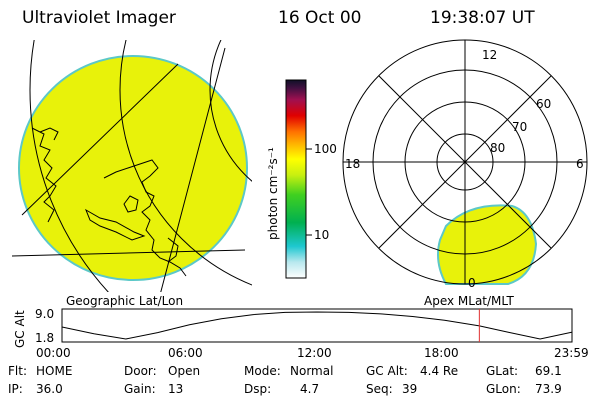 The height and width of the screenshot is (400, 600). What do you see at coordinates (571, 353) in the screenshot?
I see `alt-xtick-2359: 23:59` at bounding box center [571, 353].